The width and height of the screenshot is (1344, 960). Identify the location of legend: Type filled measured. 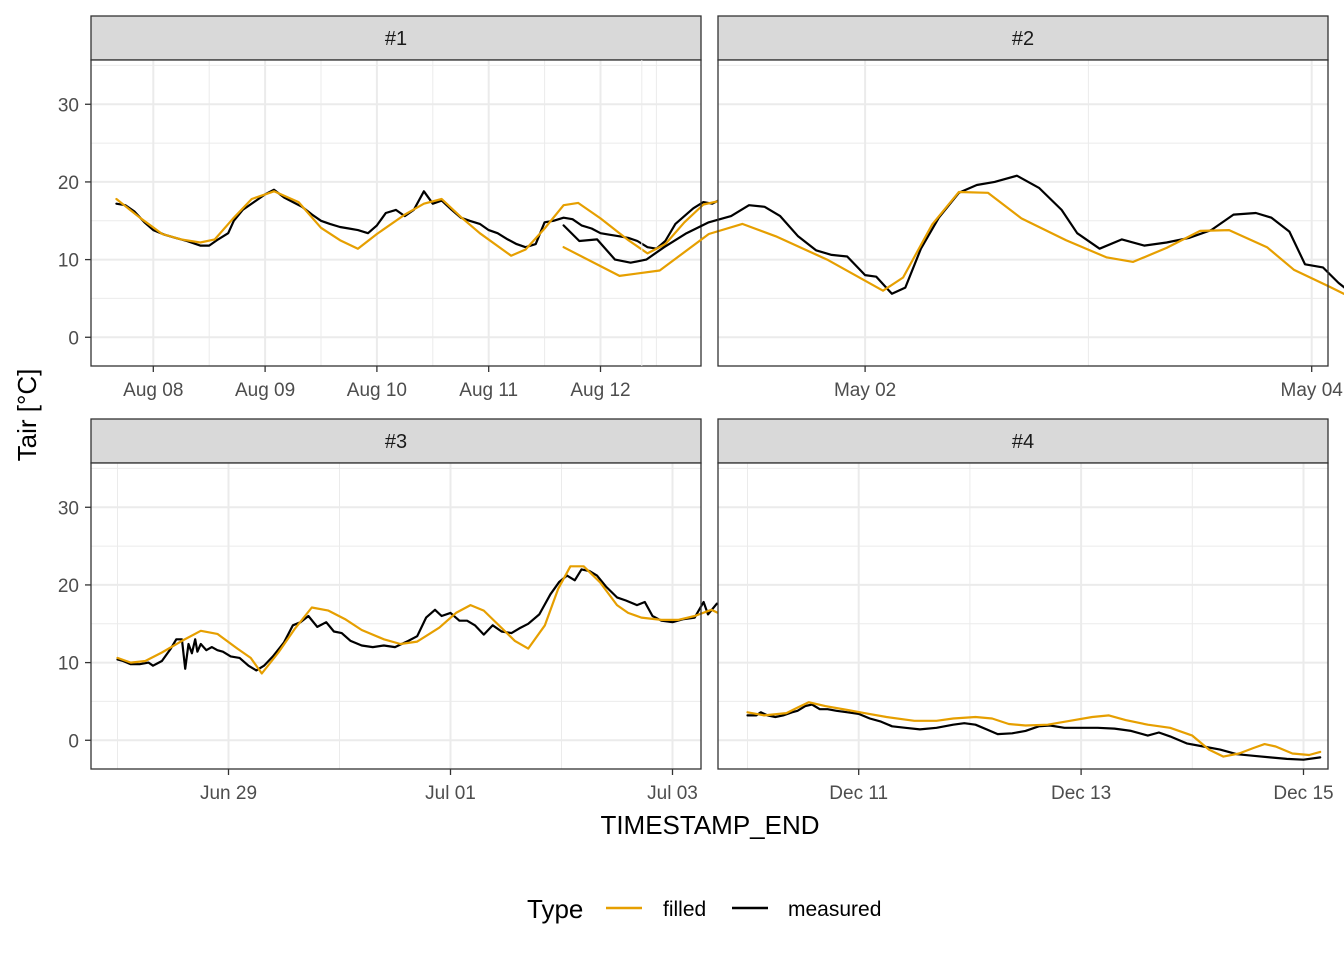
(704, 909).